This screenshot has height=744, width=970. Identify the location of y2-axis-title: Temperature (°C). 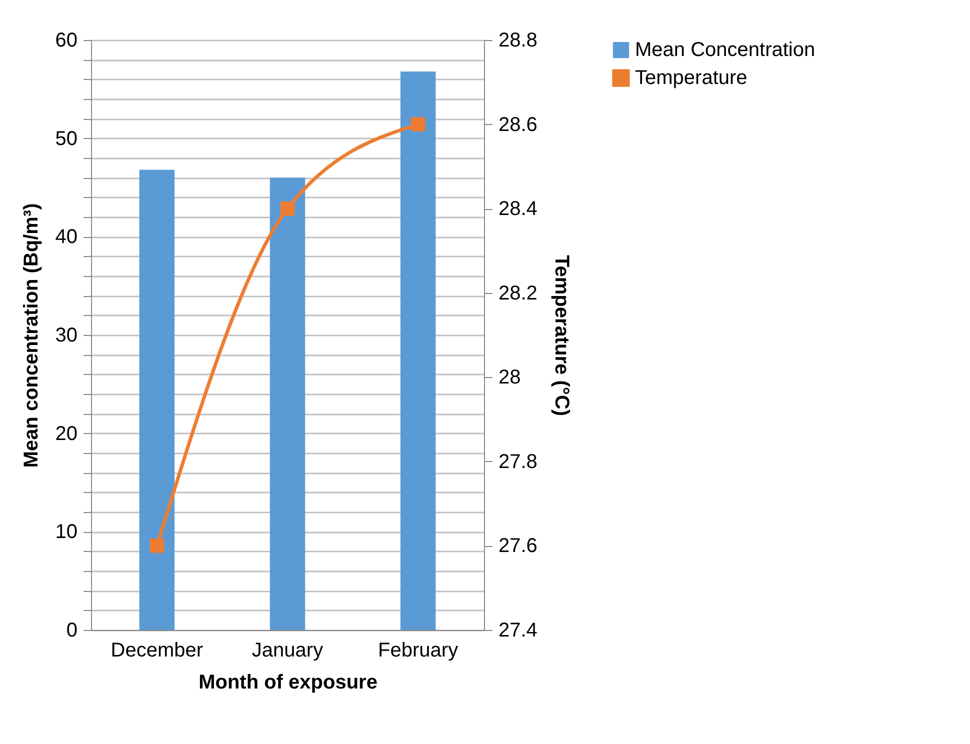
(561, 335).